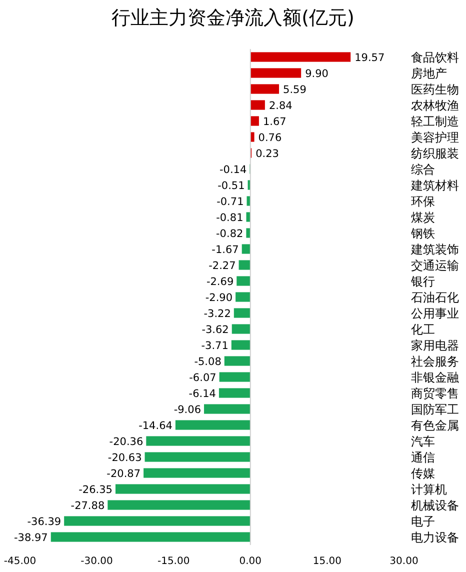 Image resolution: width=466 pixels, height=572 pixels. What do you see at coordinates (214, 346) in the screenshot?
I see `data-label: -3.71` at bounding box center [214, 346].